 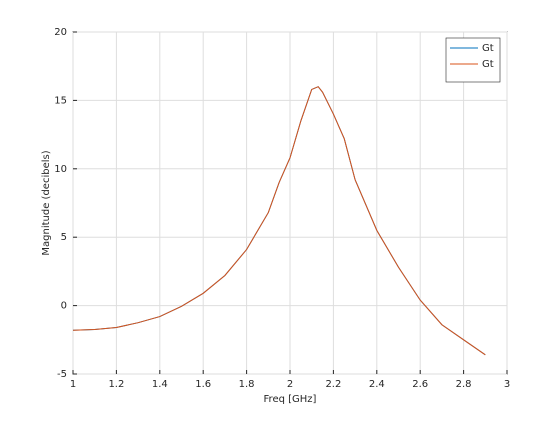 What do you see at coordinates (60, 100) in the screenshot?
I see `y-tick-label: 15` at bounding box center [60, 100].